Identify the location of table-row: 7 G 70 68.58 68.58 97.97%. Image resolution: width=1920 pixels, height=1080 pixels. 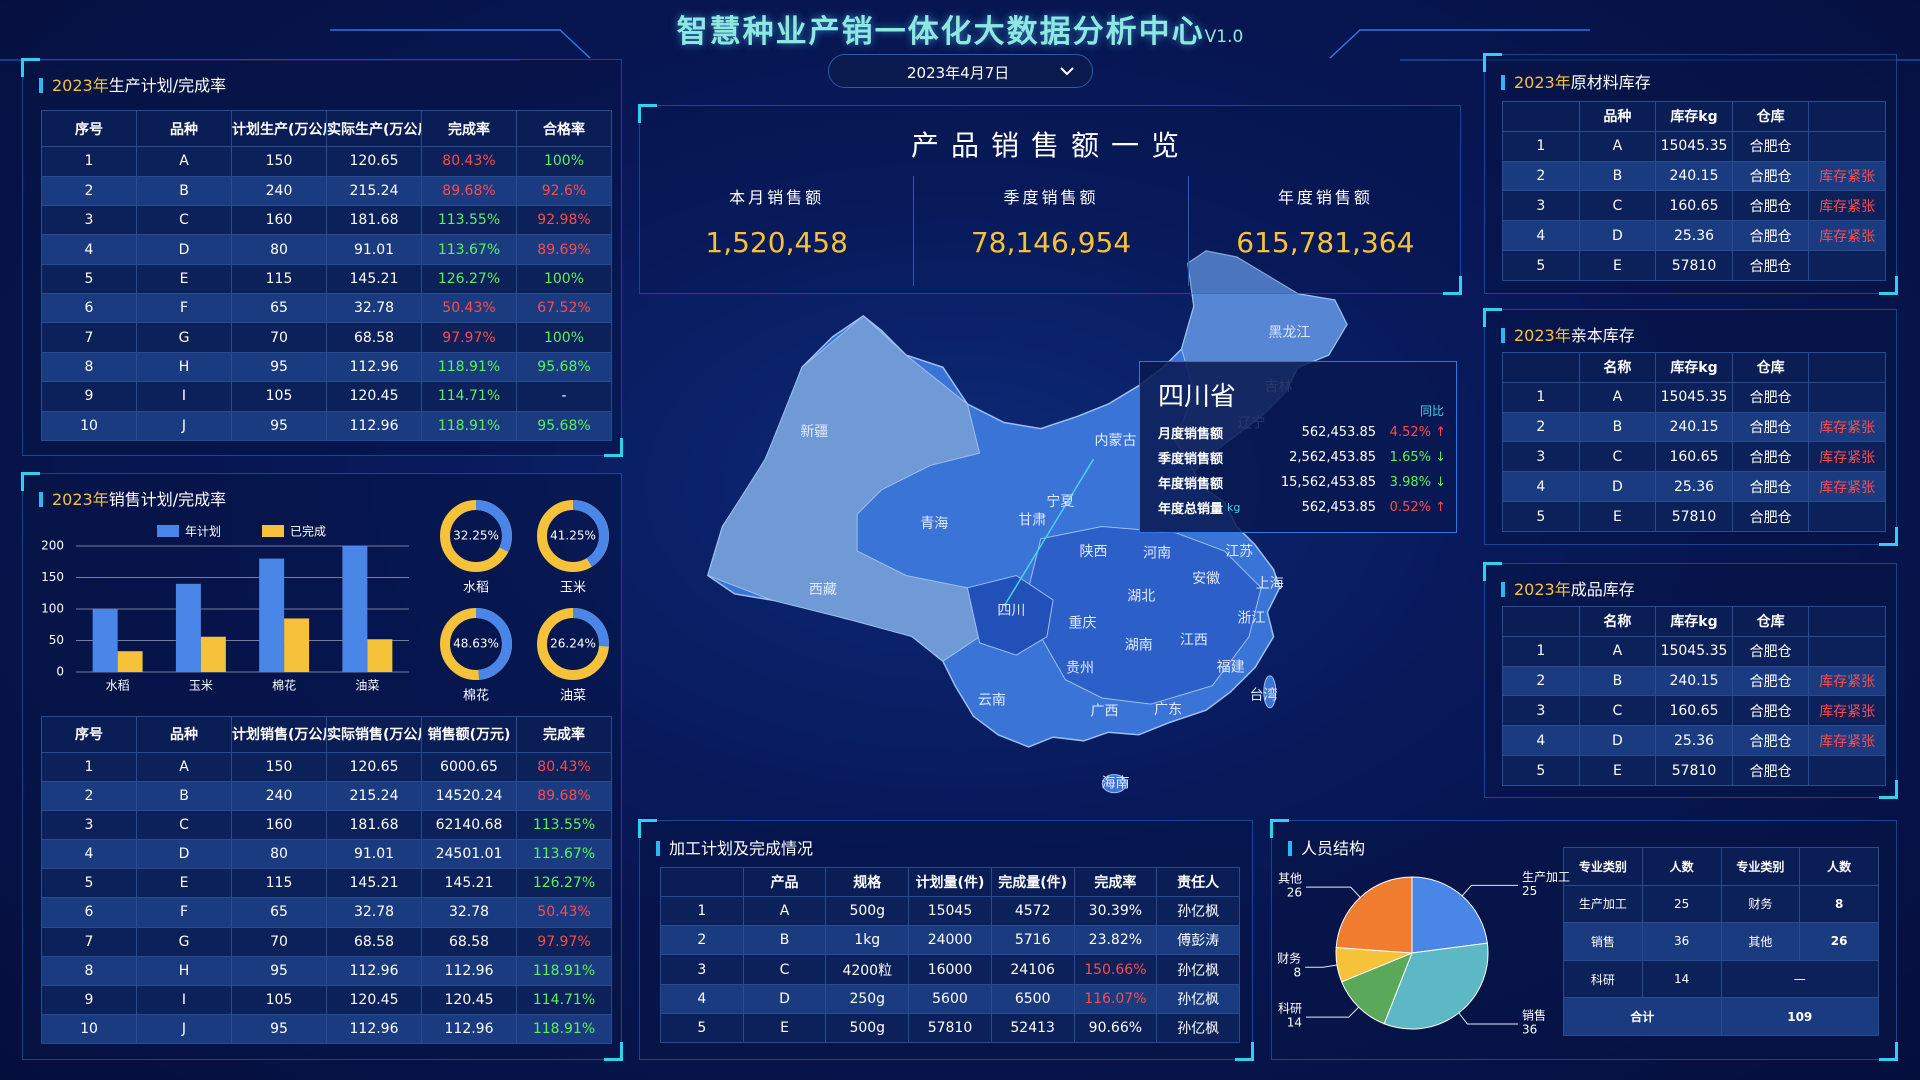
(326, 941).